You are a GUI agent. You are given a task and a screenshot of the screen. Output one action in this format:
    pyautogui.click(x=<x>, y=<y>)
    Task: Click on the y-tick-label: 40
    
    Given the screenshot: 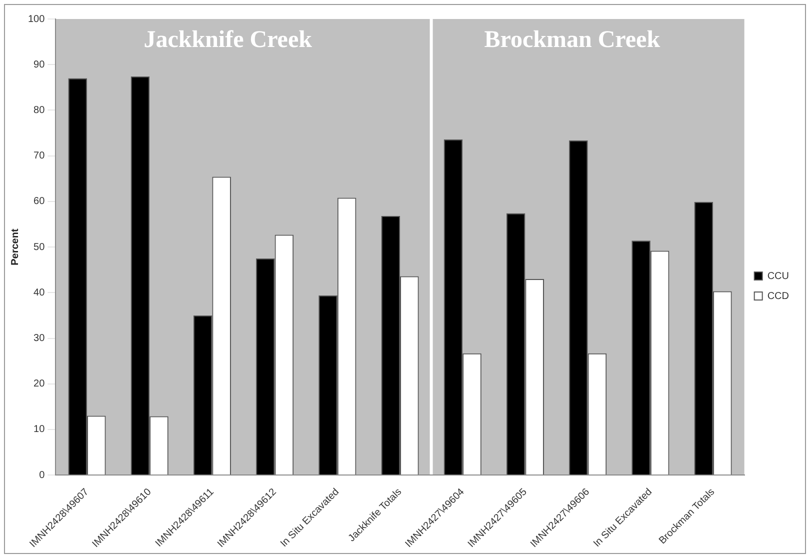 What is the action you would take?
    pyautogui.click(x=40, y=292)
    